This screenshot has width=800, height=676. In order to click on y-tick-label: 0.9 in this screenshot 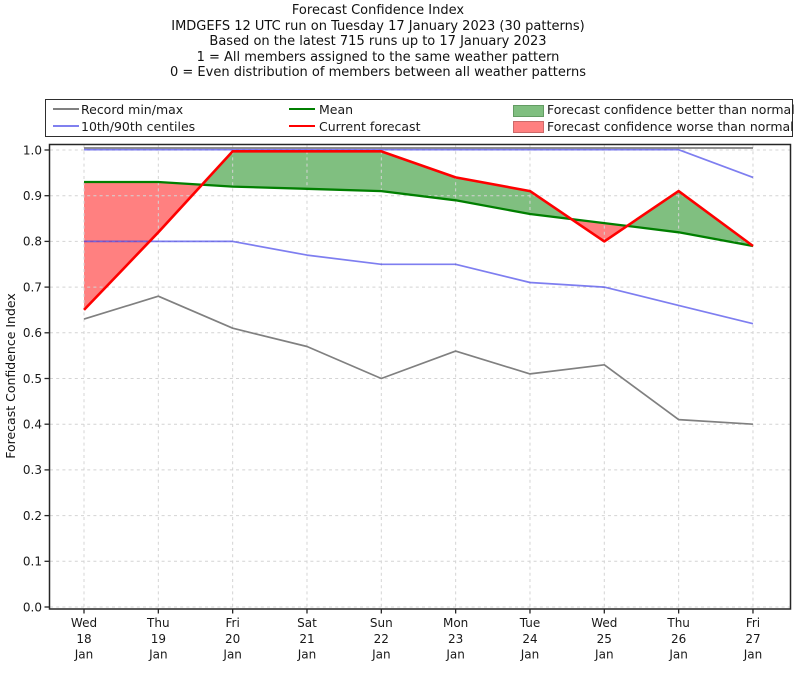, I will do `click(32, 196)`.